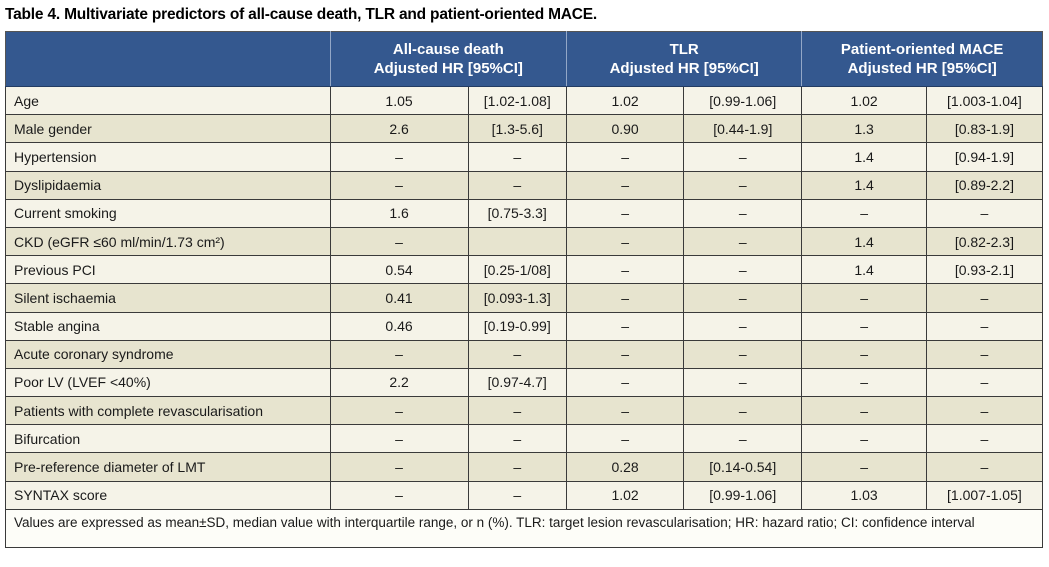 This screenshot has width=1049, height=567. I want to click on cell-ci-all-cause-death, so click(517, 241).